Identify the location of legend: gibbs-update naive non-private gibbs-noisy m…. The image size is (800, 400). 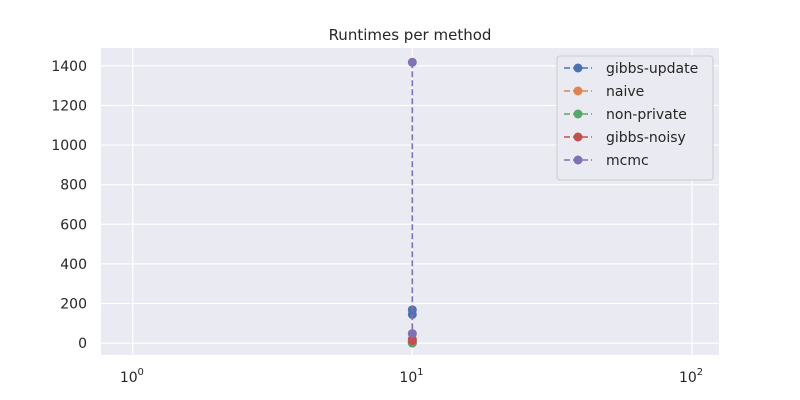
(635, 118).